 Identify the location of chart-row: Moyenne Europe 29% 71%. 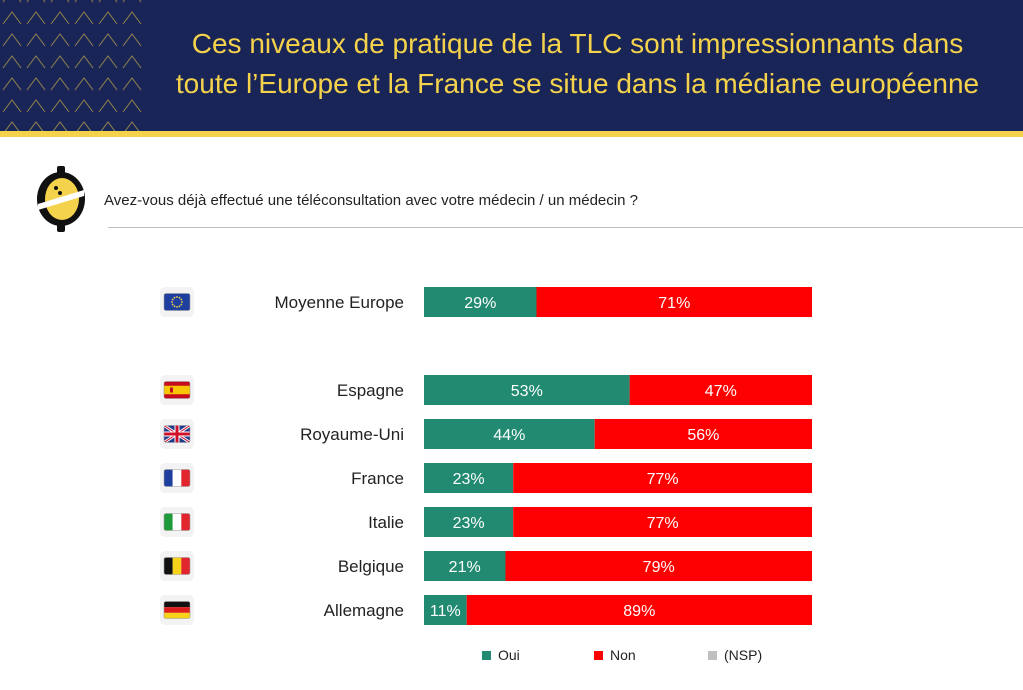
(486, 302).